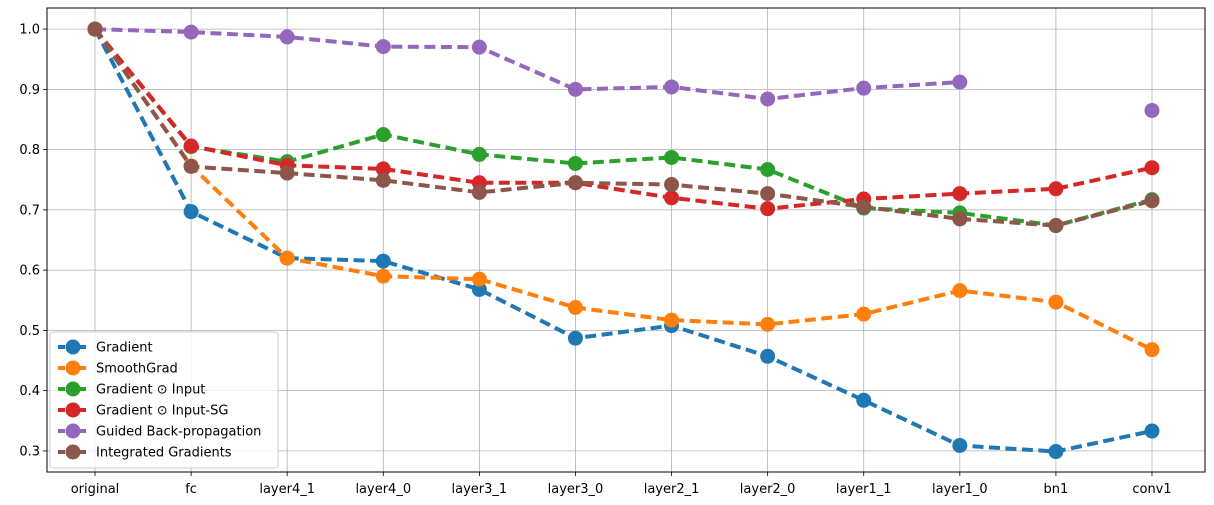 This screenshot has height=505, width=1214. What do you see at coordinates (29, 331) in the screenshot?
I see `y-tick-label: 0.5` at bounding box center [29, 331].